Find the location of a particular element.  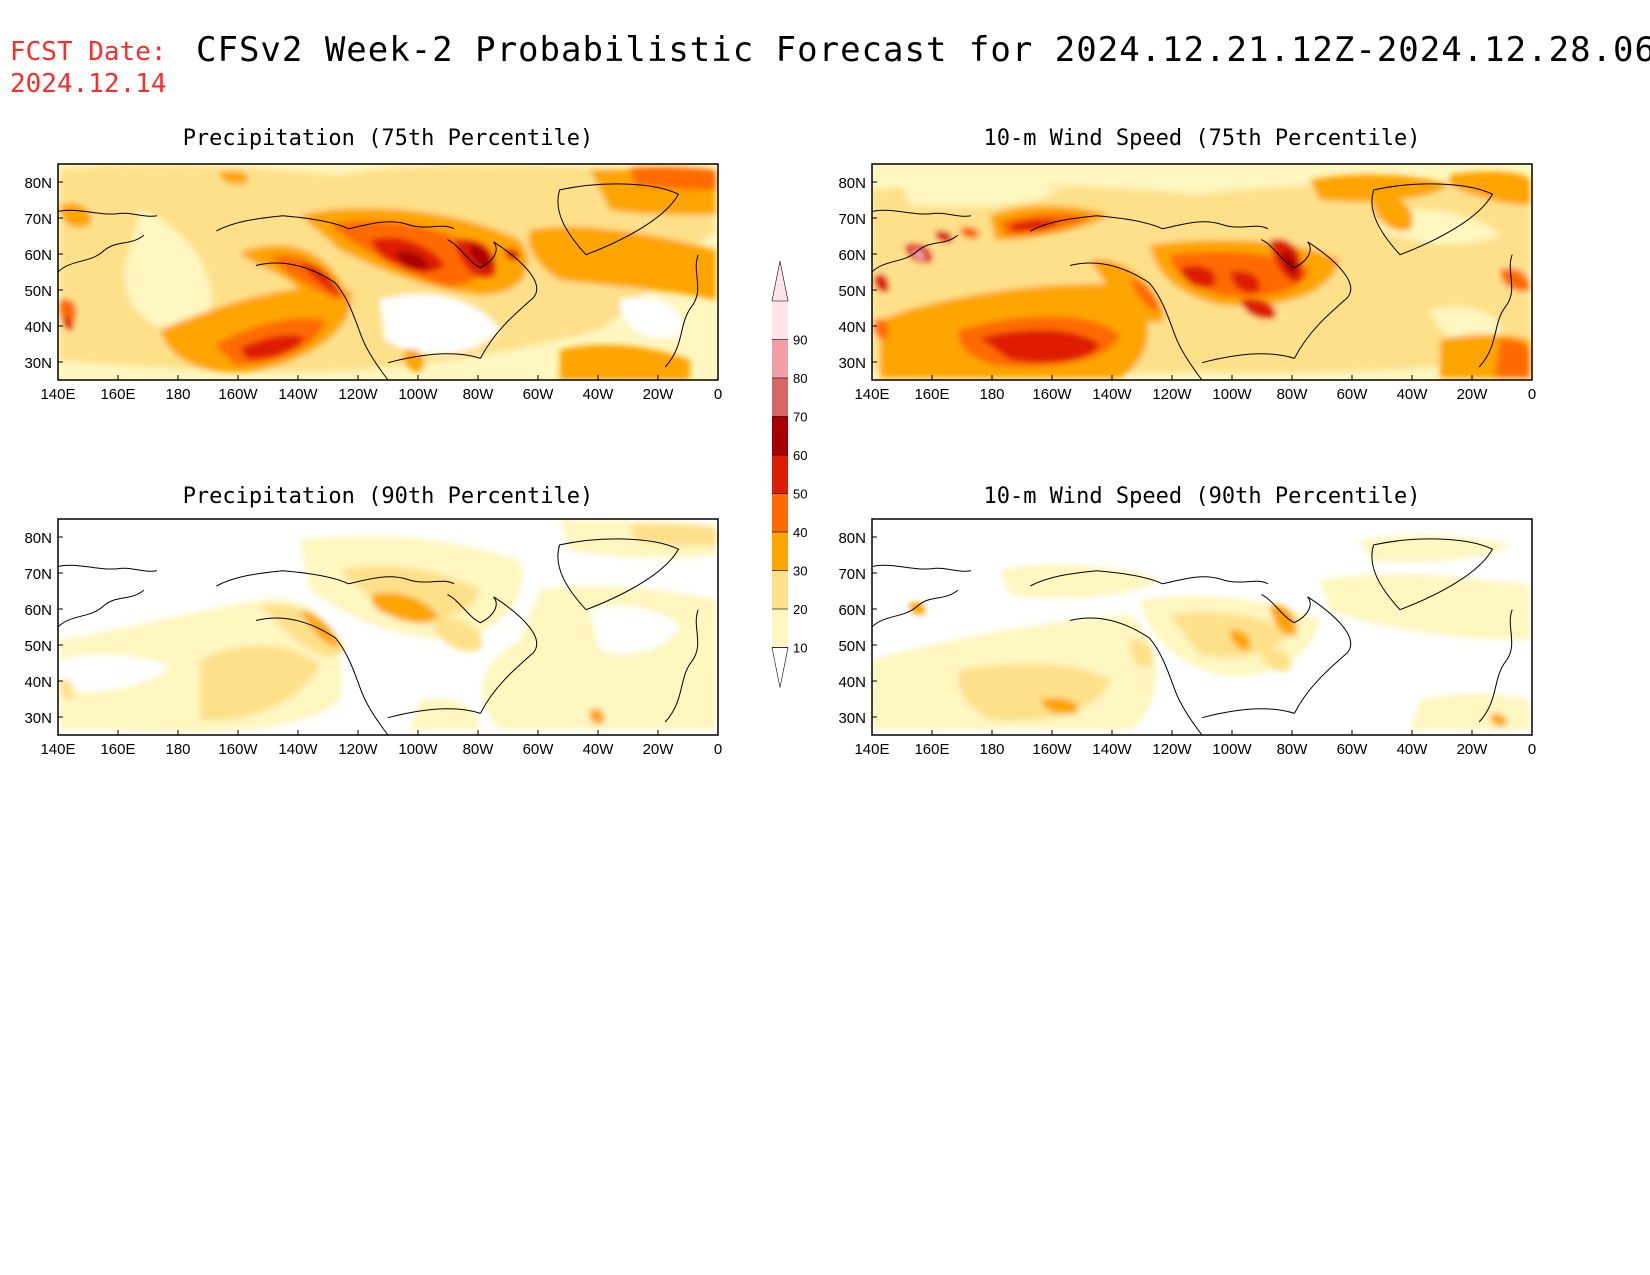

panel-title-wind-90: 10-m Wind Speed (90th Percentile) is located at coordinates (1202, 496).